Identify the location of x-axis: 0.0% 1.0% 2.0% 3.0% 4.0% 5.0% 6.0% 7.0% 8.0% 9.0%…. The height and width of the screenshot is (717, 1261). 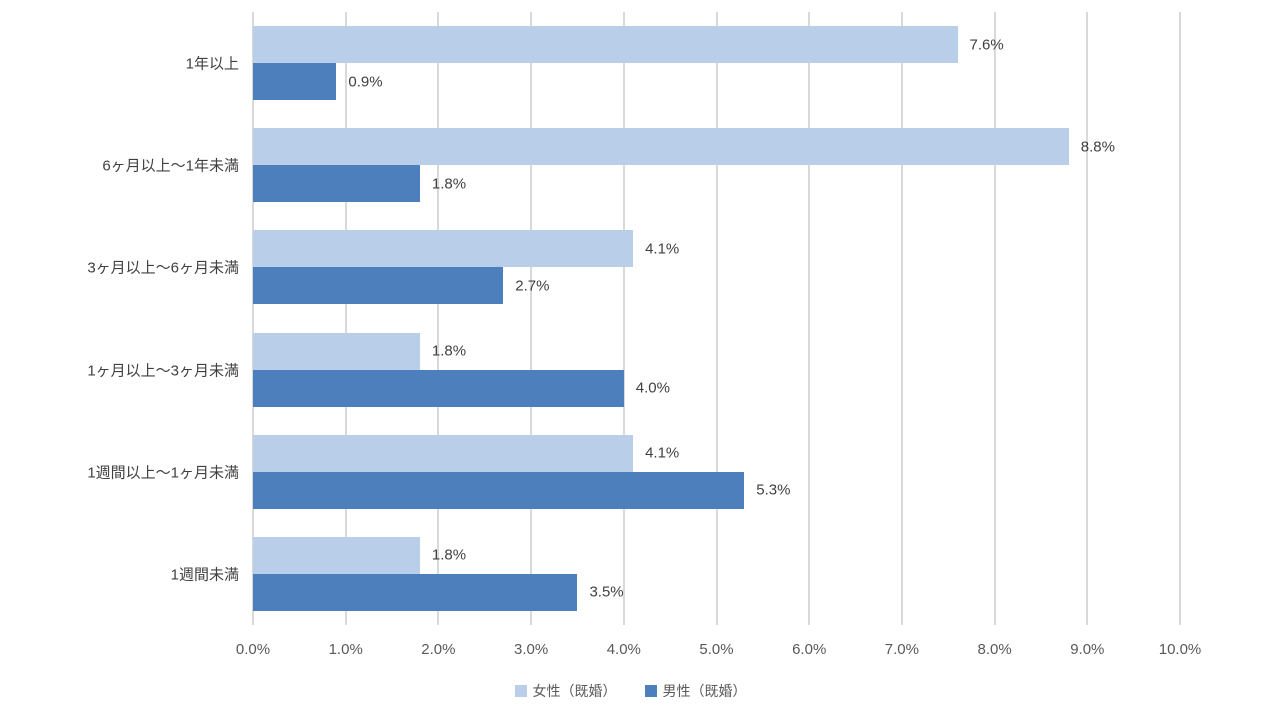
(718, 652).